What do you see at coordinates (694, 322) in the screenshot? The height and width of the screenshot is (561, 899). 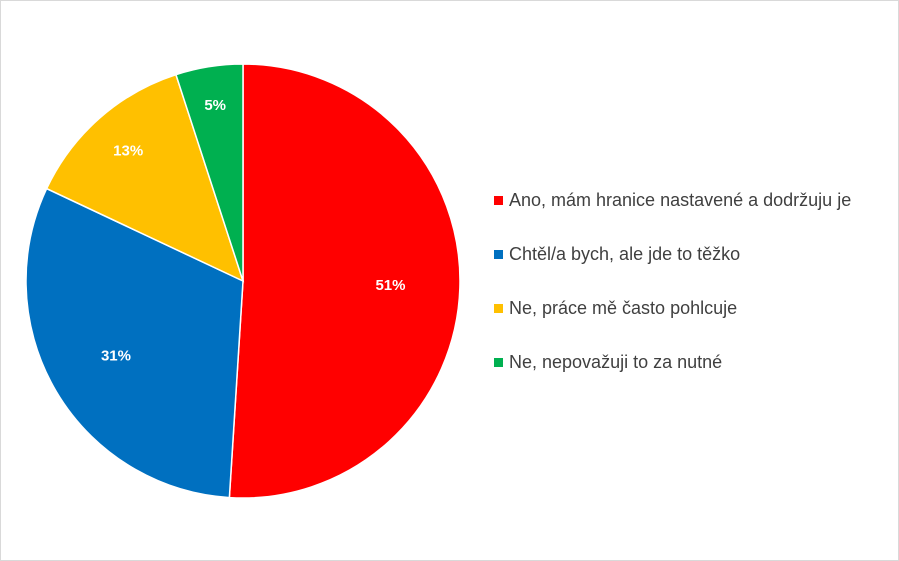 I see `legend-item-3: Ne, práce mě často pohlcuje` at bounding box center [694, 322].